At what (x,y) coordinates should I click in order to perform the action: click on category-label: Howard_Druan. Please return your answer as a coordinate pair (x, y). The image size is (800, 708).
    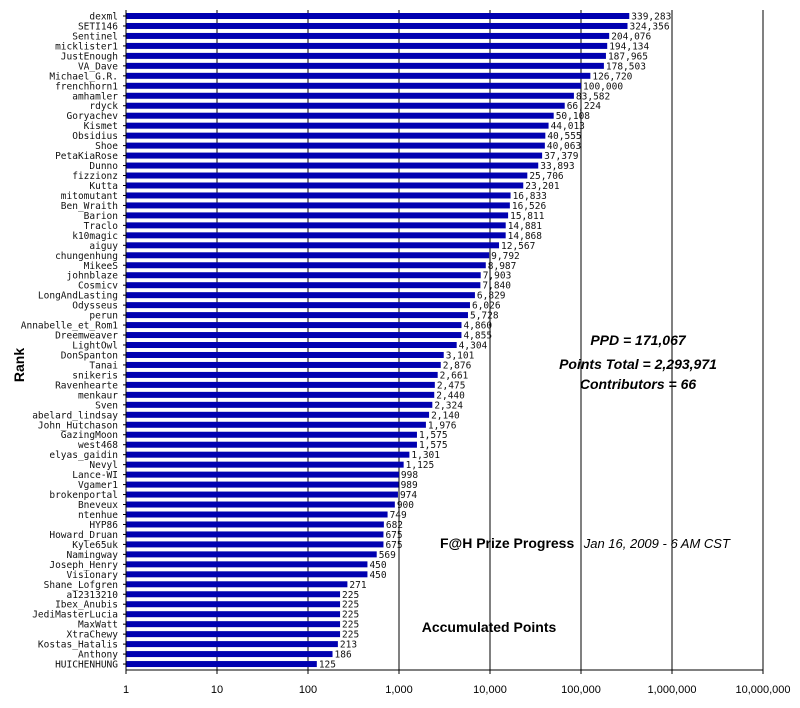
    Looking at the image, I should click on (83, 535).